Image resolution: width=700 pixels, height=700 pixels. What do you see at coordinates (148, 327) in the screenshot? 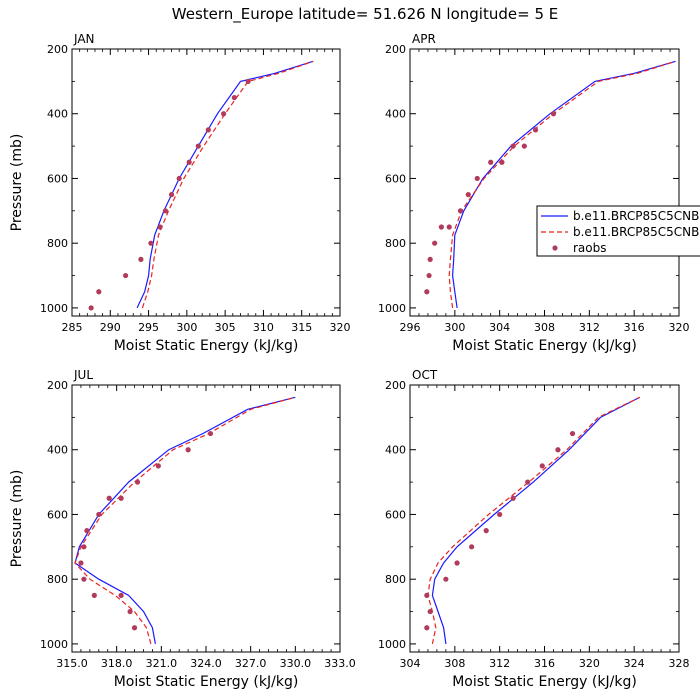
I see `x-tick-label: 295` at bounding box center [148, 327].